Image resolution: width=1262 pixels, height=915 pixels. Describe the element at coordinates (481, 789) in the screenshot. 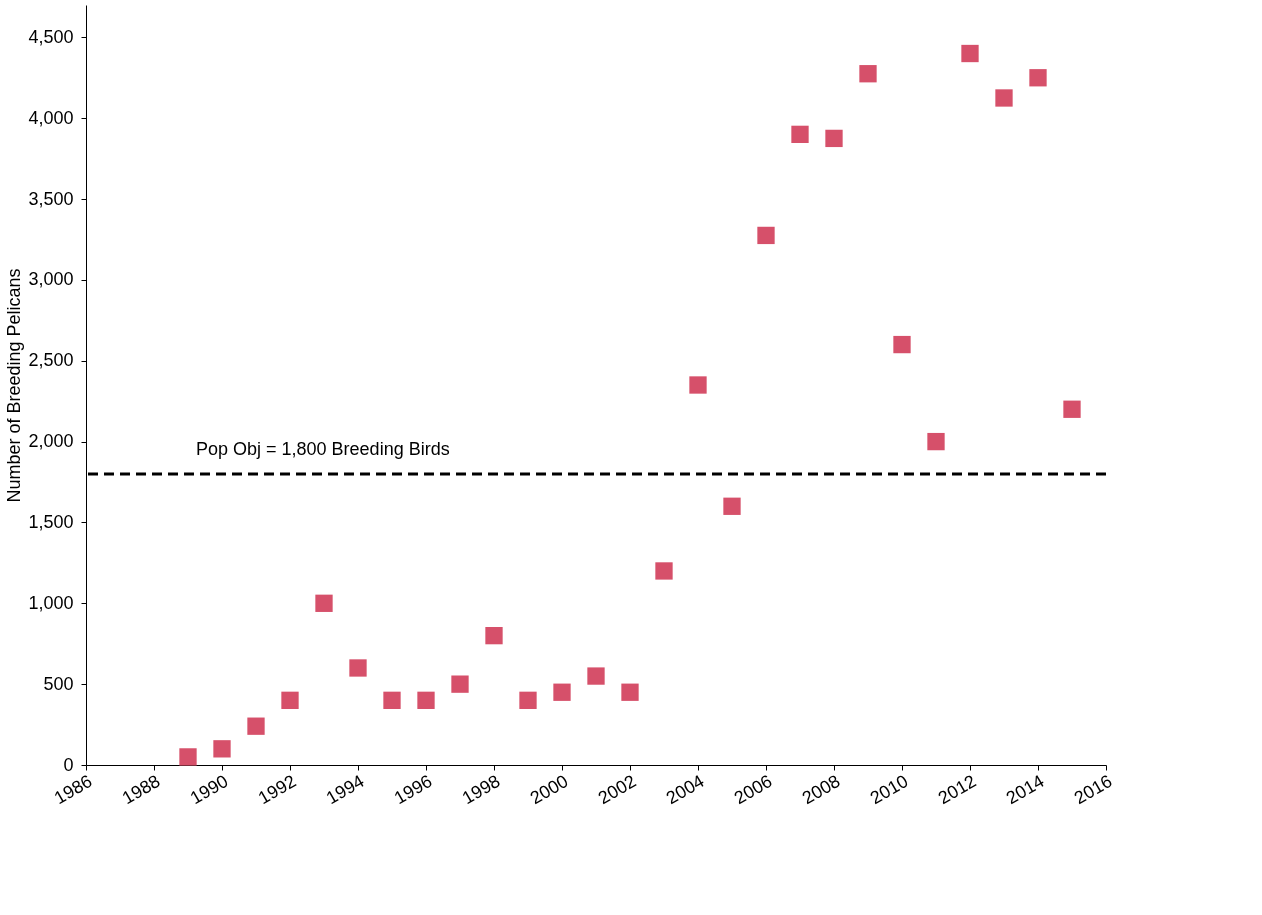

I see `x-tick-label: 1998` at that location.